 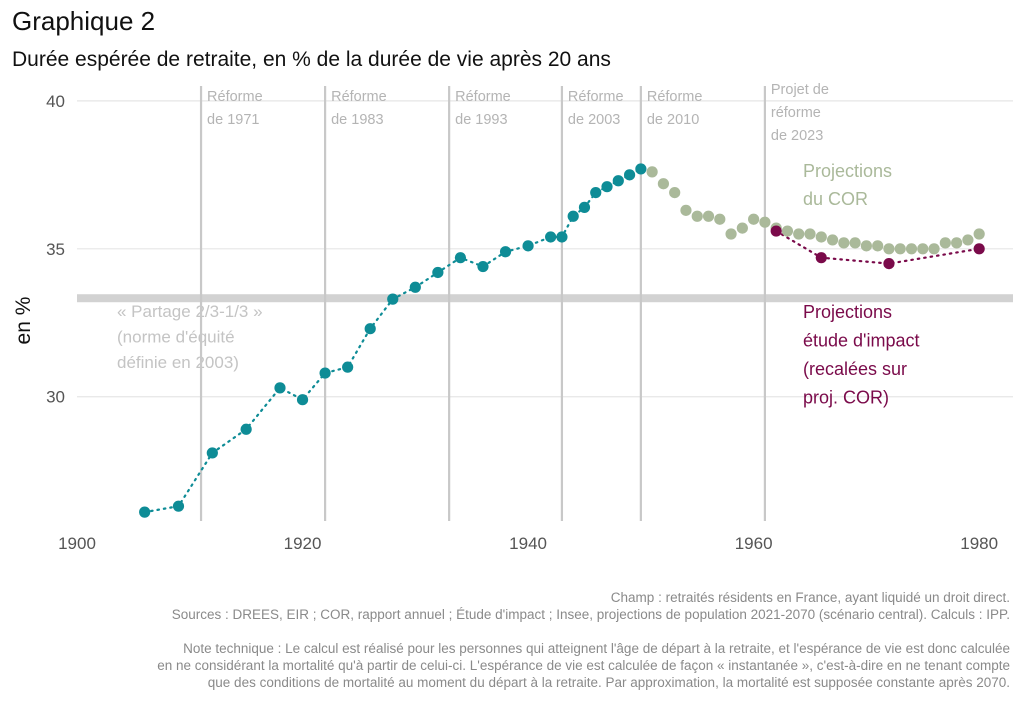 I want to click on annotation-cor-line: du COR, so click(x=835, y=199).